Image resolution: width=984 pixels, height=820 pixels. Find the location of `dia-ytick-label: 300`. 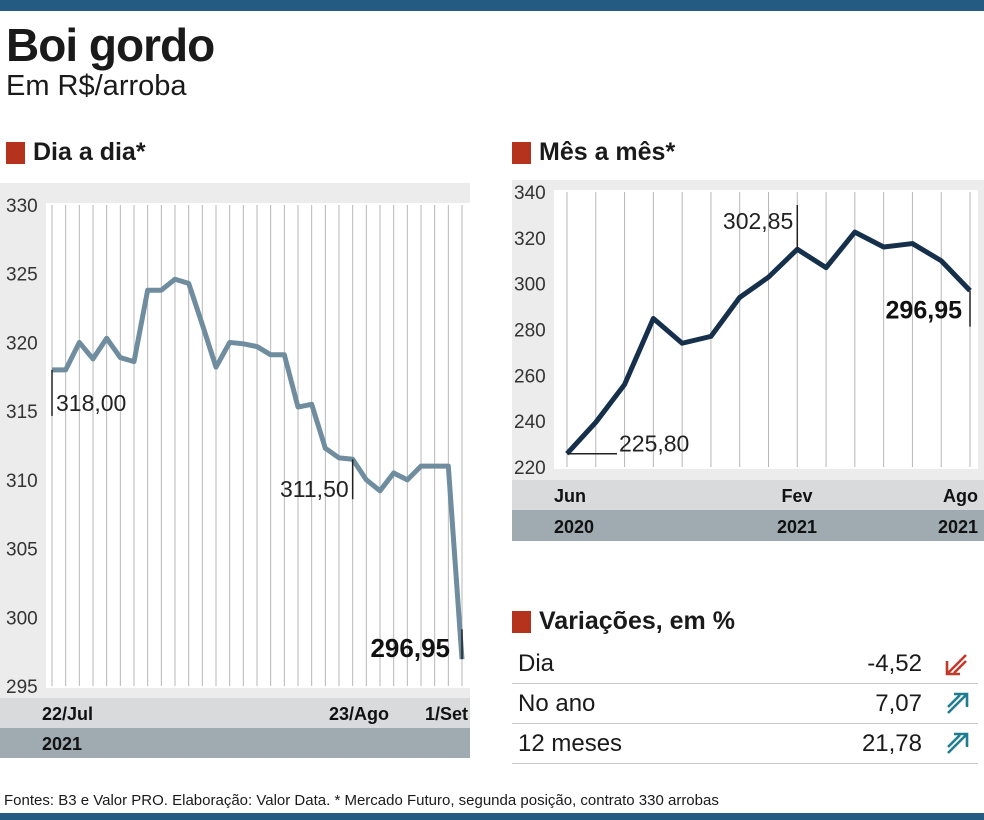

dia-ytick-label: 300 is located at coordinates (22, 618).